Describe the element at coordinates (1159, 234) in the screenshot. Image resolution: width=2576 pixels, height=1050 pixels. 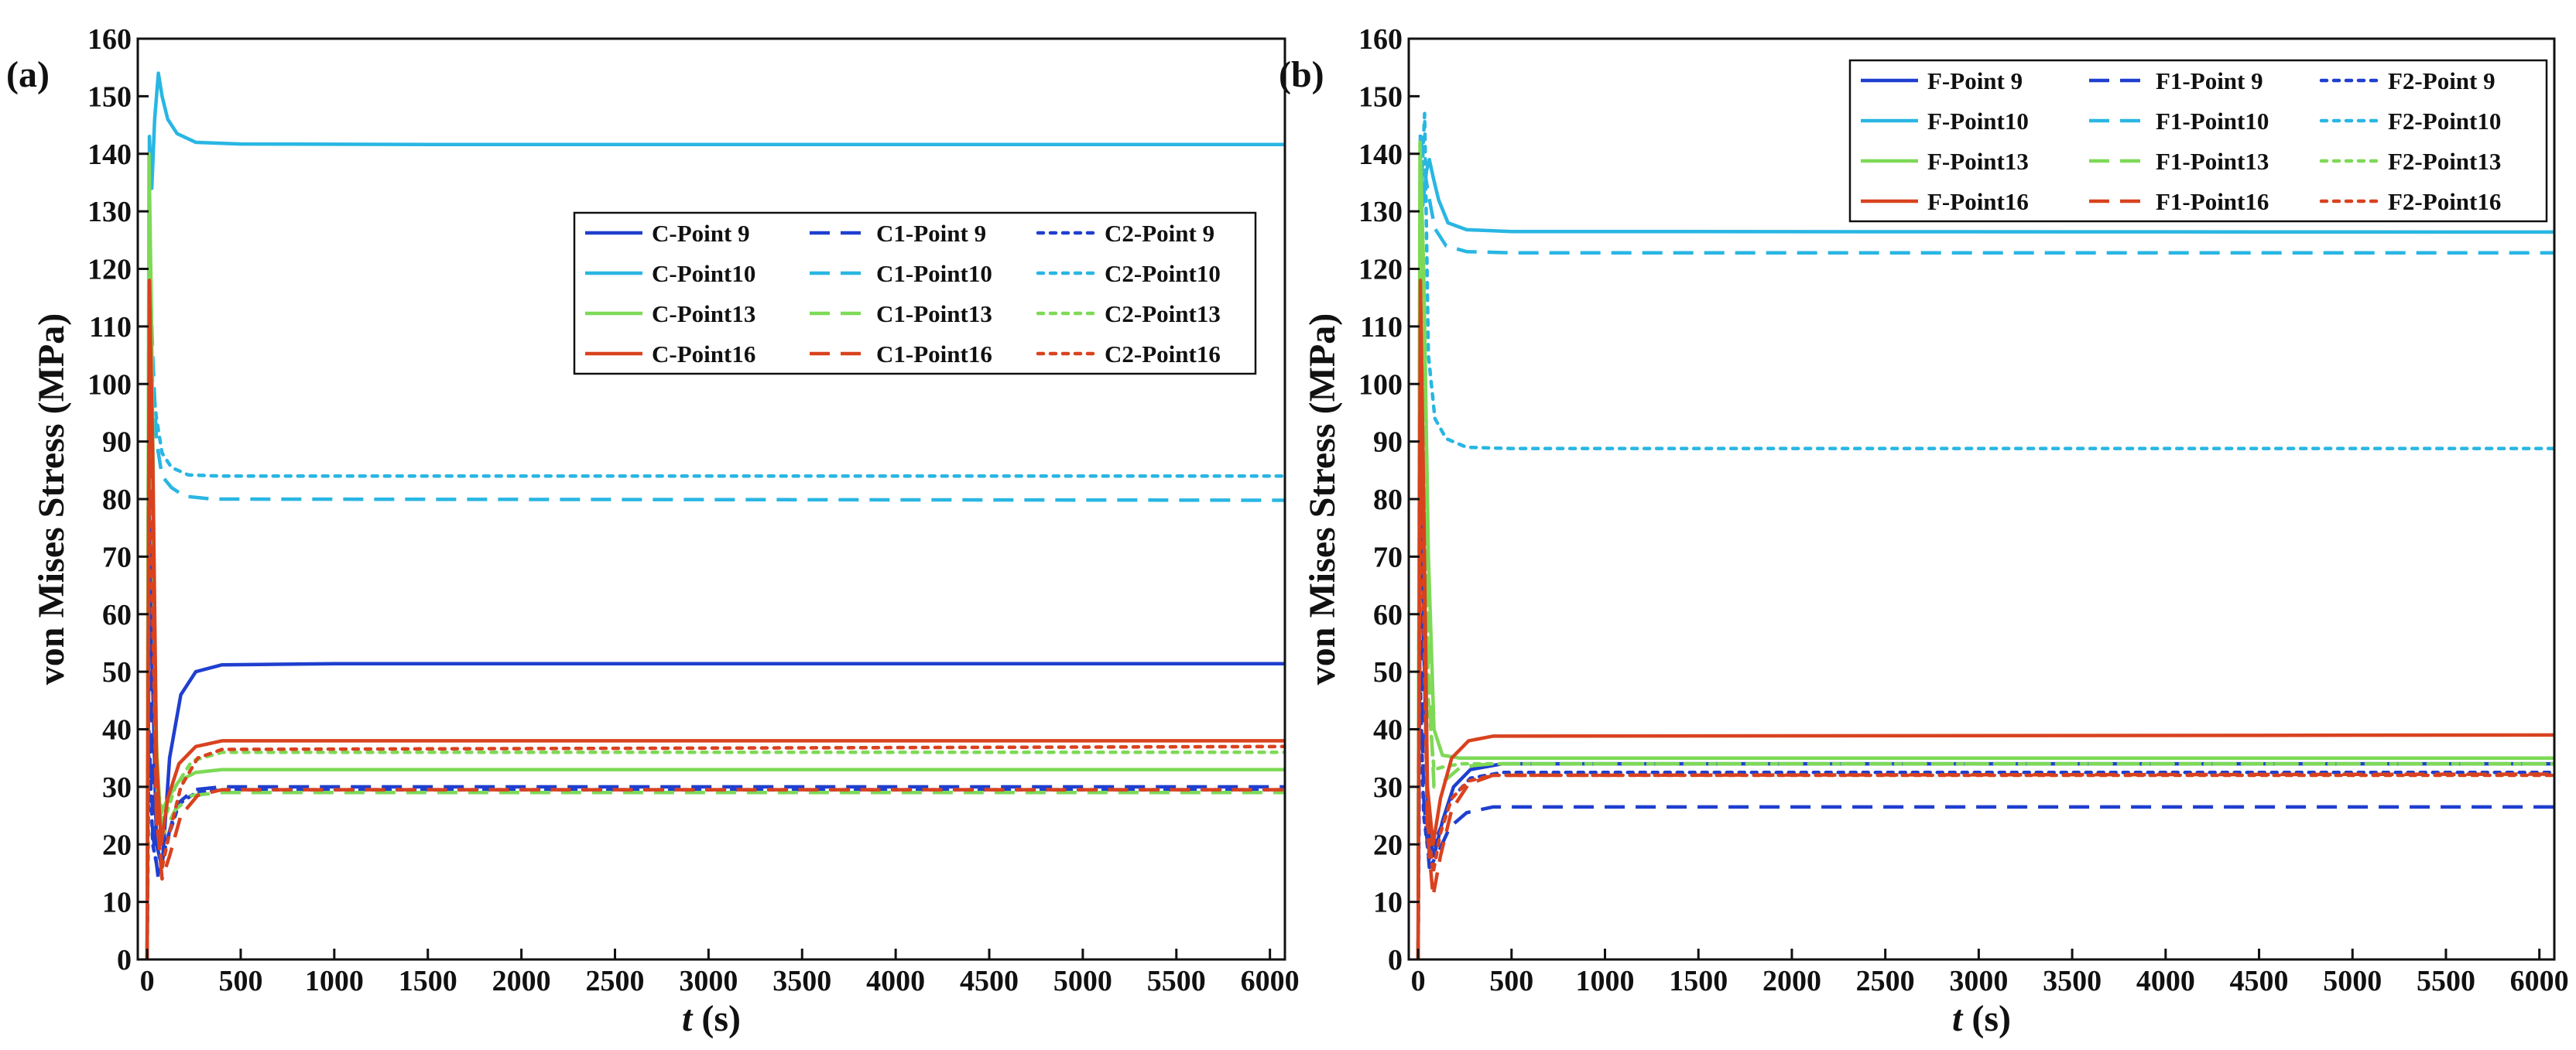
I see `legend-label: C2-Point 9` at that location.